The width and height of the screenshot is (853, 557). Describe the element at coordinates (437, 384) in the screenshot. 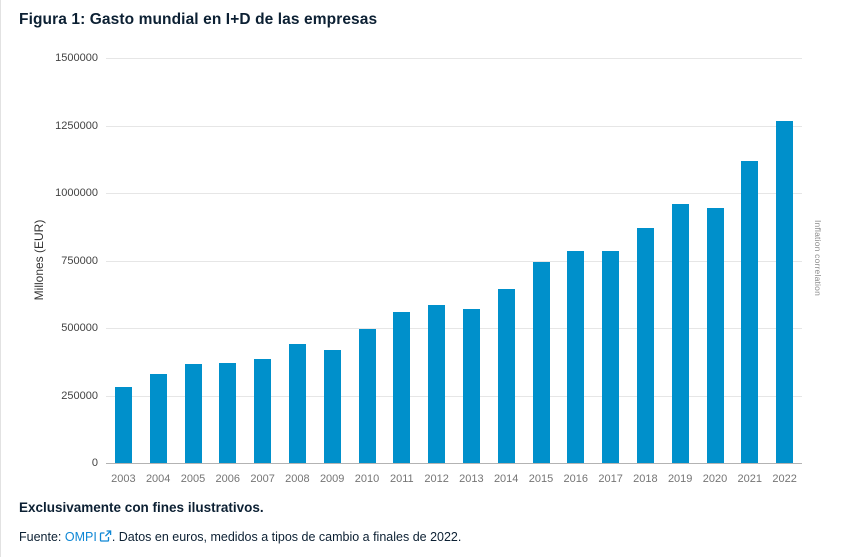

I see `bar-2012` at that location.